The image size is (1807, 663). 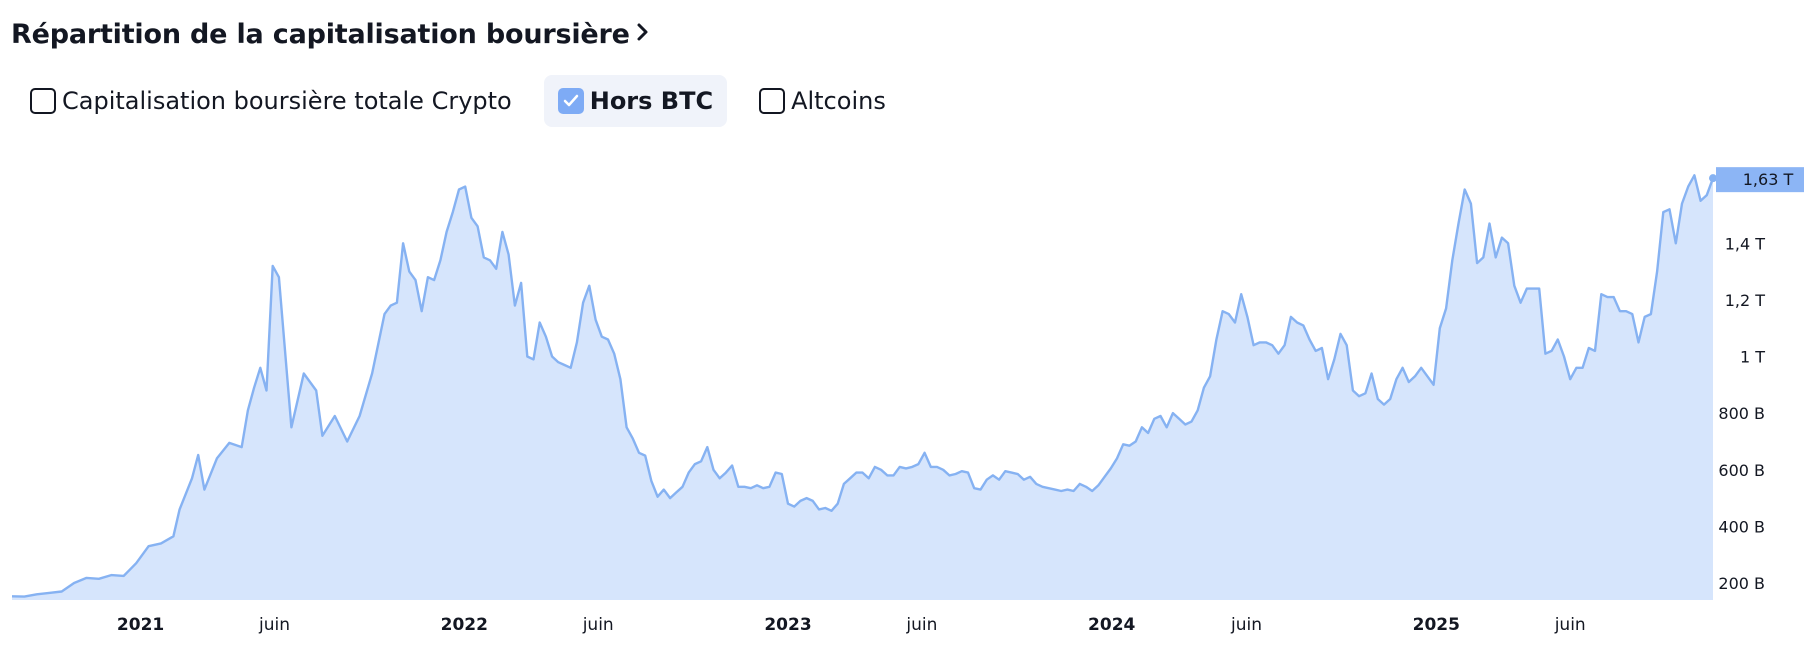 I want to click on y-axis: 200 B 400 B 600 B 800 B 1 T 1,2 T 1,4 T, so click(x=1741, y=413).